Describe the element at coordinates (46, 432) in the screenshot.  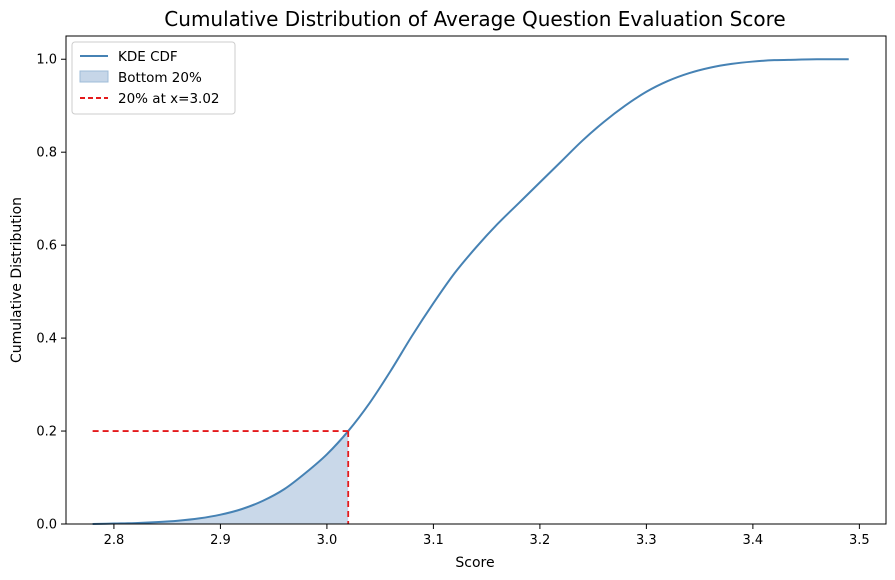
I see `y-tick-label: 0.2` at that location.